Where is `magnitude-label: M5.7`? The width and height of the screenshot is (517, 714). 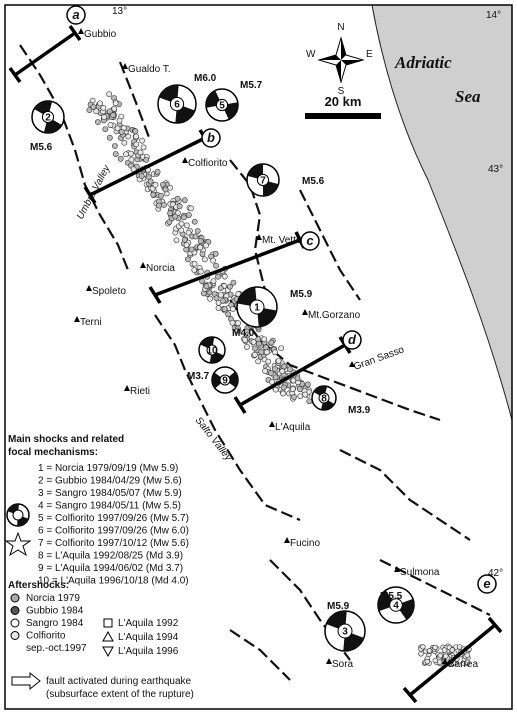
magnitude-label: M5.7 is located at coordinates (251, 85).